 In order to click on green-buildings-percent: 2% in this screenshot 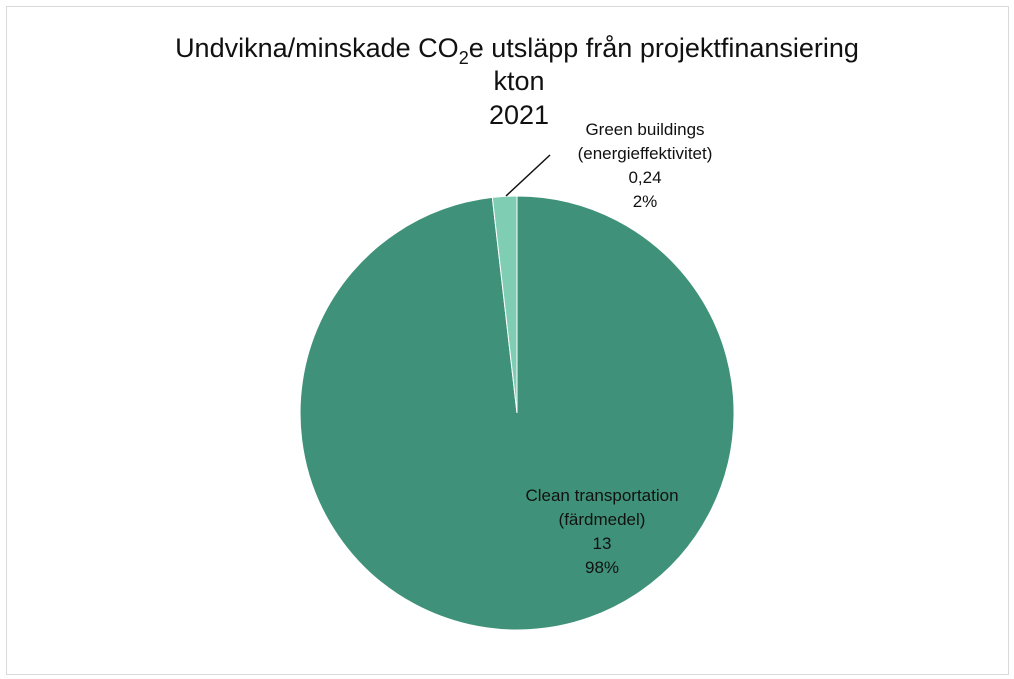, I will do `click(645, 201)`.